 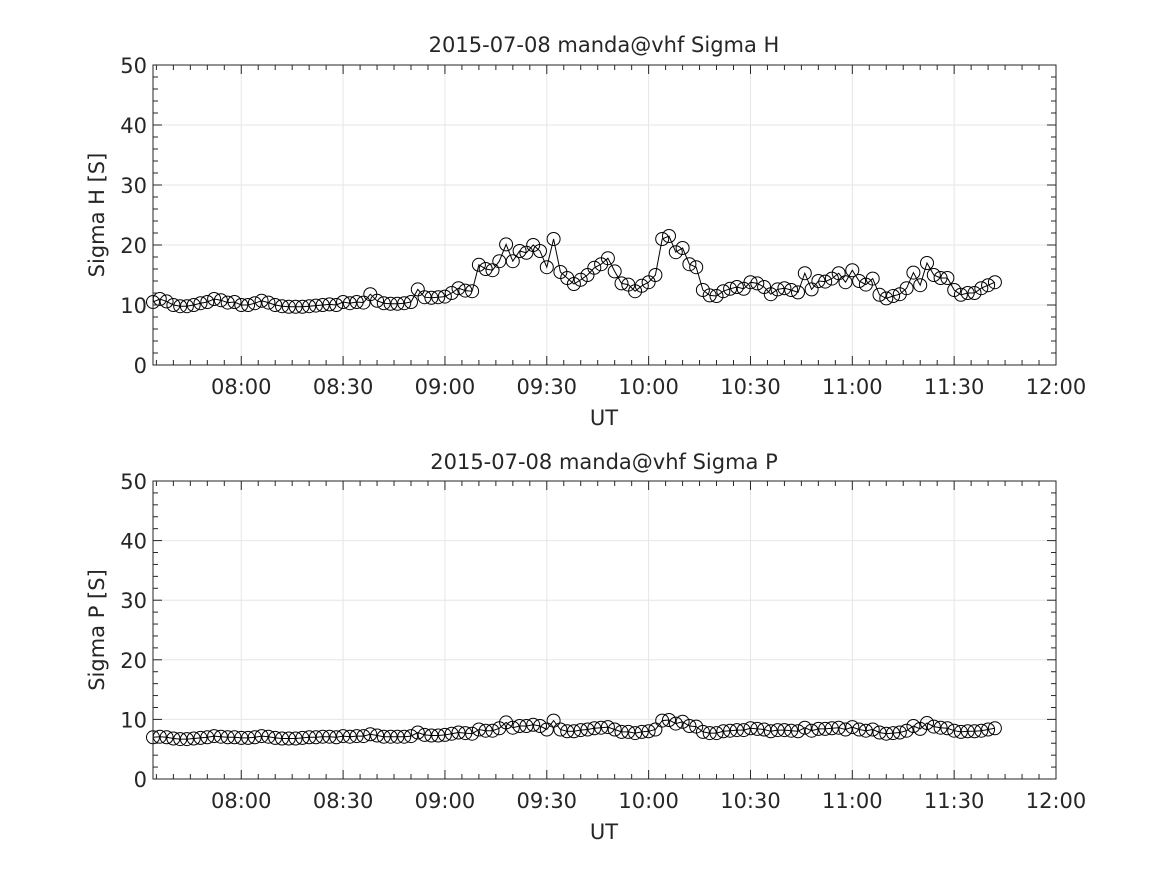 I want to click on y-tick-label: 50, so click(x=133, y=66).